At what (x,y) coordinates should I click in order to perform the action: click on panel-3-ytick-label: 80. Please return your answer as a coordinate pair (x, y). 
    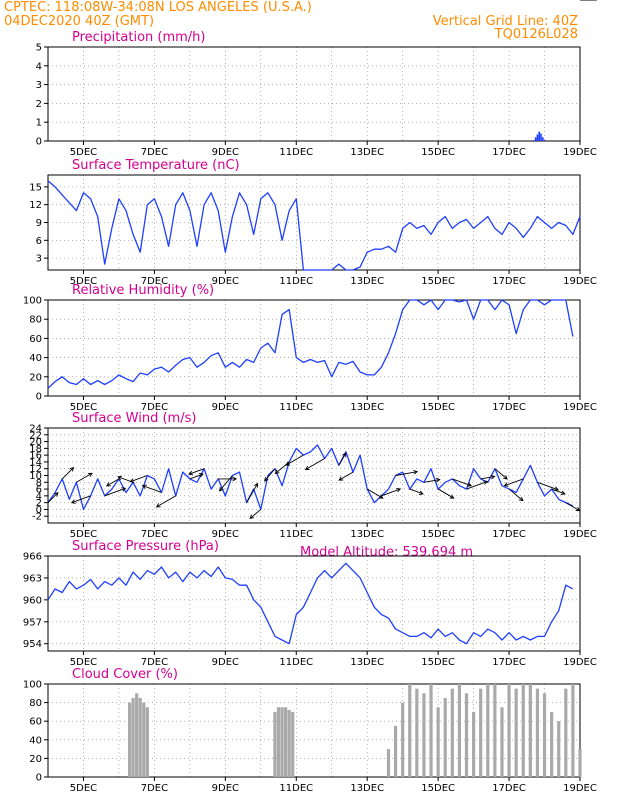
    Looking at the image, I should click on (35, 320).